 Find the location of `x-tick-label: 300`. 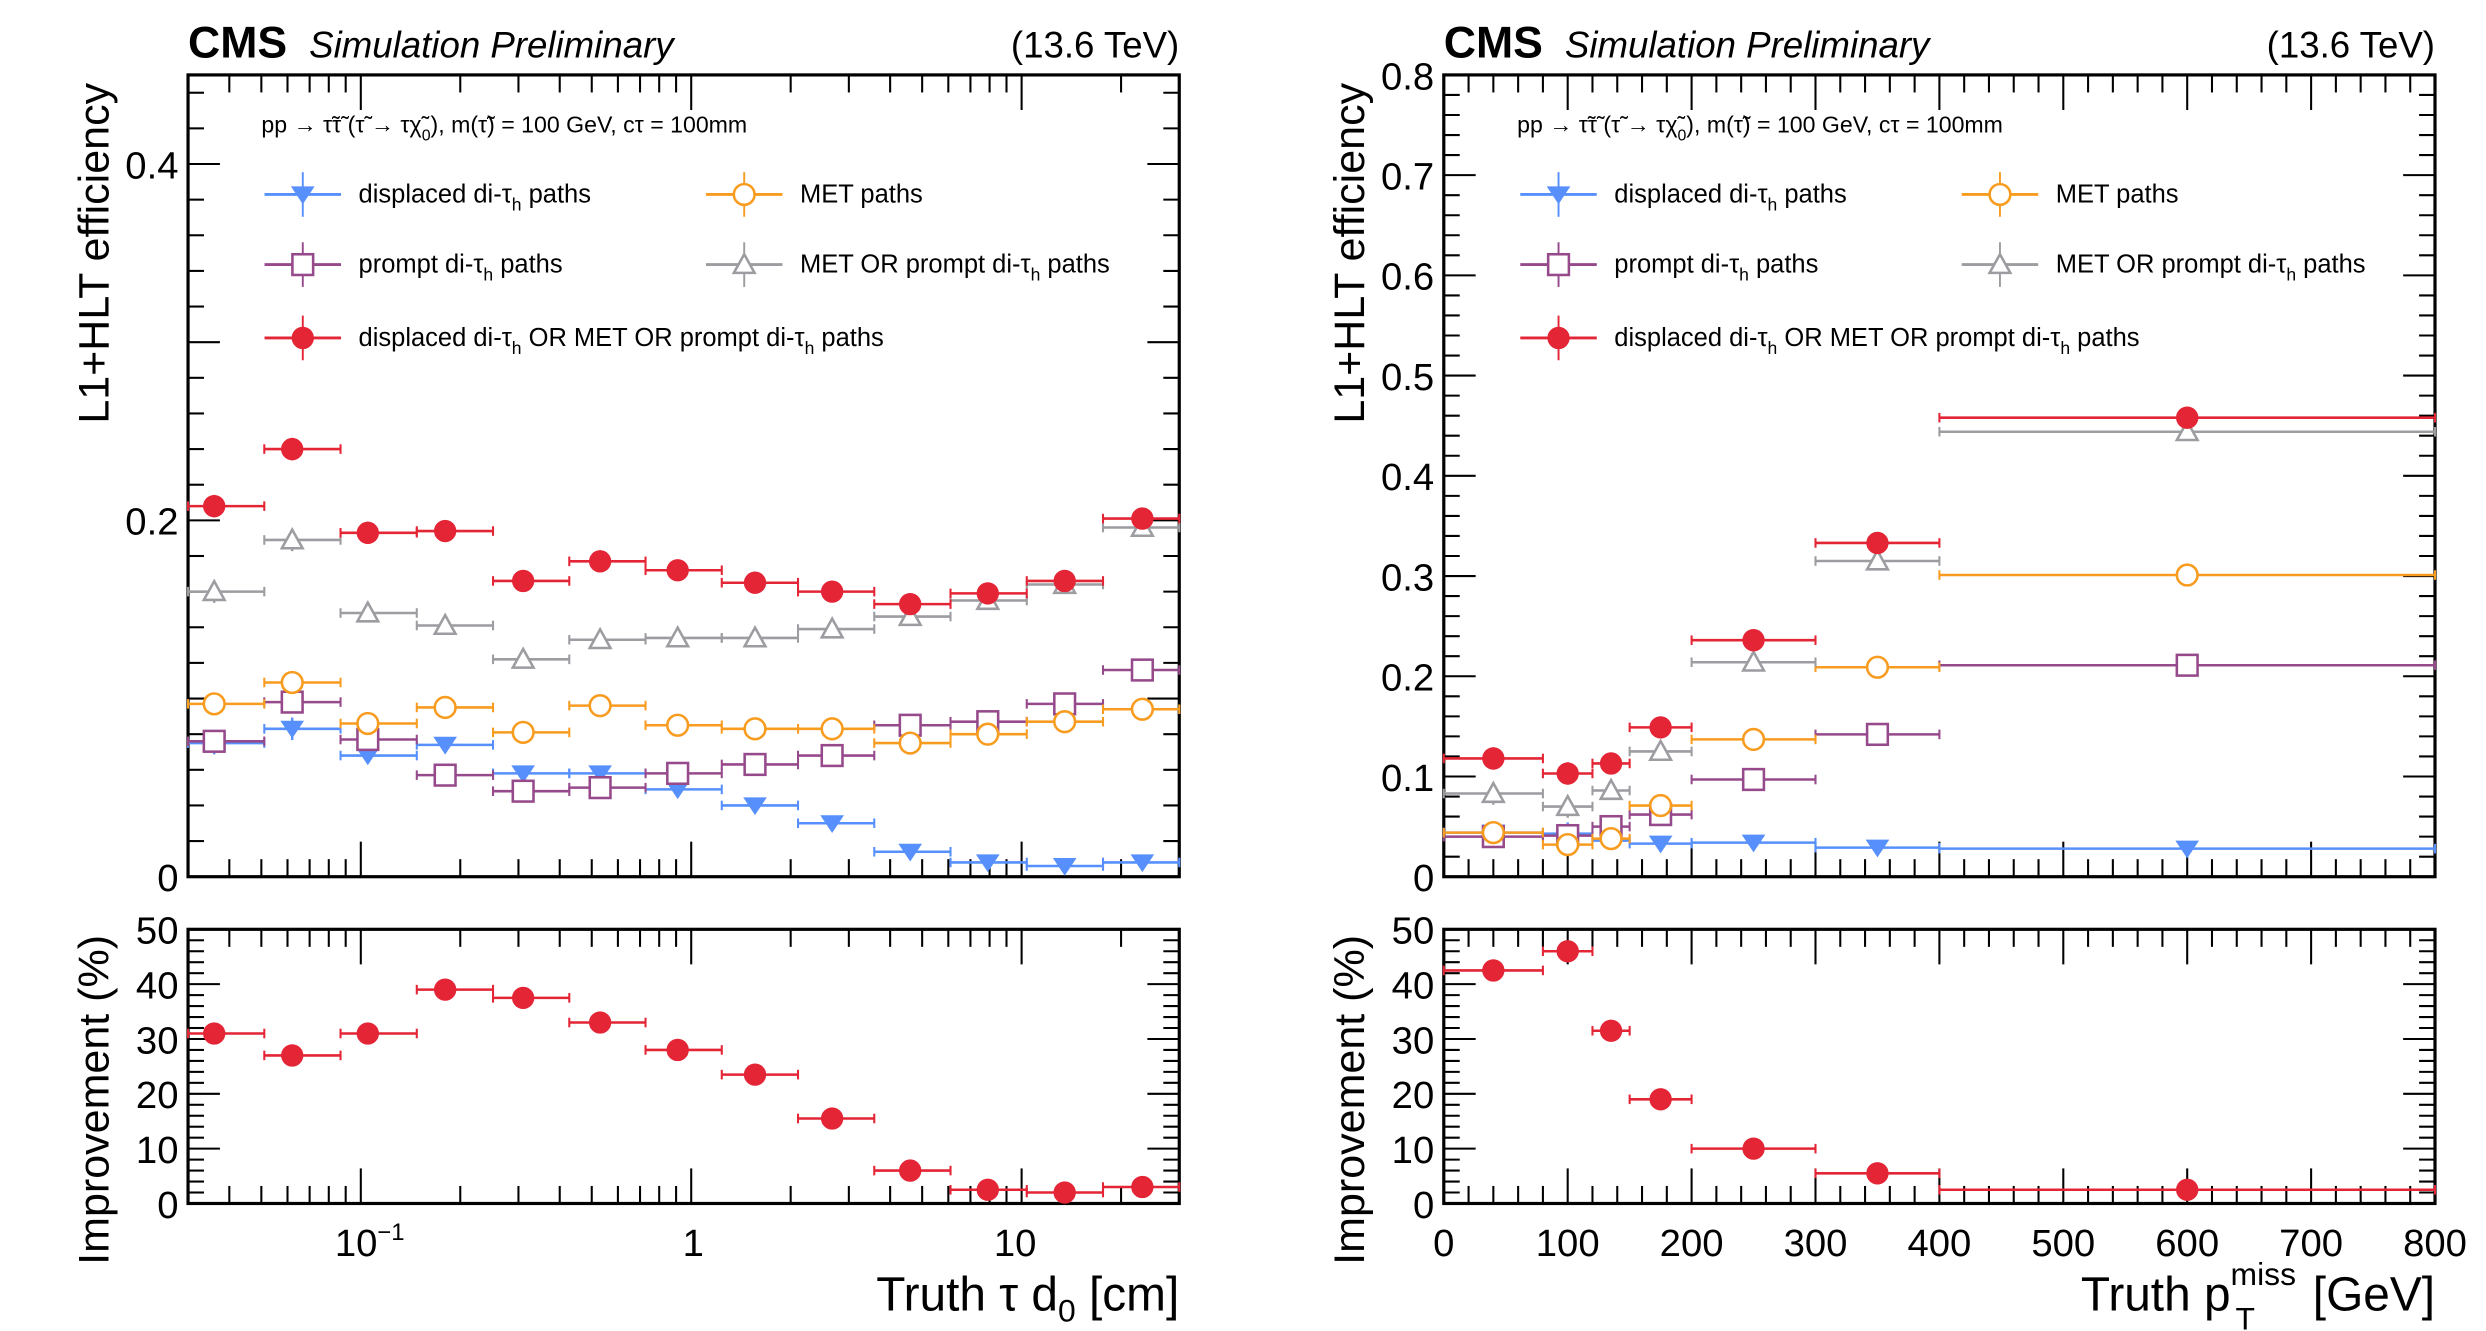

x-tick-label: 300 is located at coordinates (1816, 1243).